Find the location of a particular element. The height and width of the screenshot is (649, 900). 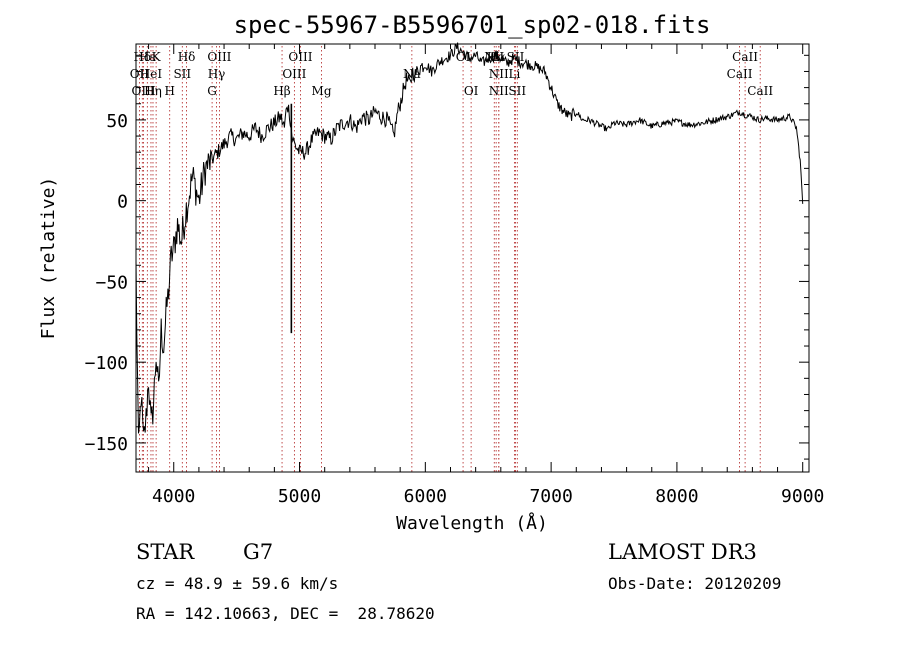

y-tick-label-3: 0 is located at coordinates (122, 202).